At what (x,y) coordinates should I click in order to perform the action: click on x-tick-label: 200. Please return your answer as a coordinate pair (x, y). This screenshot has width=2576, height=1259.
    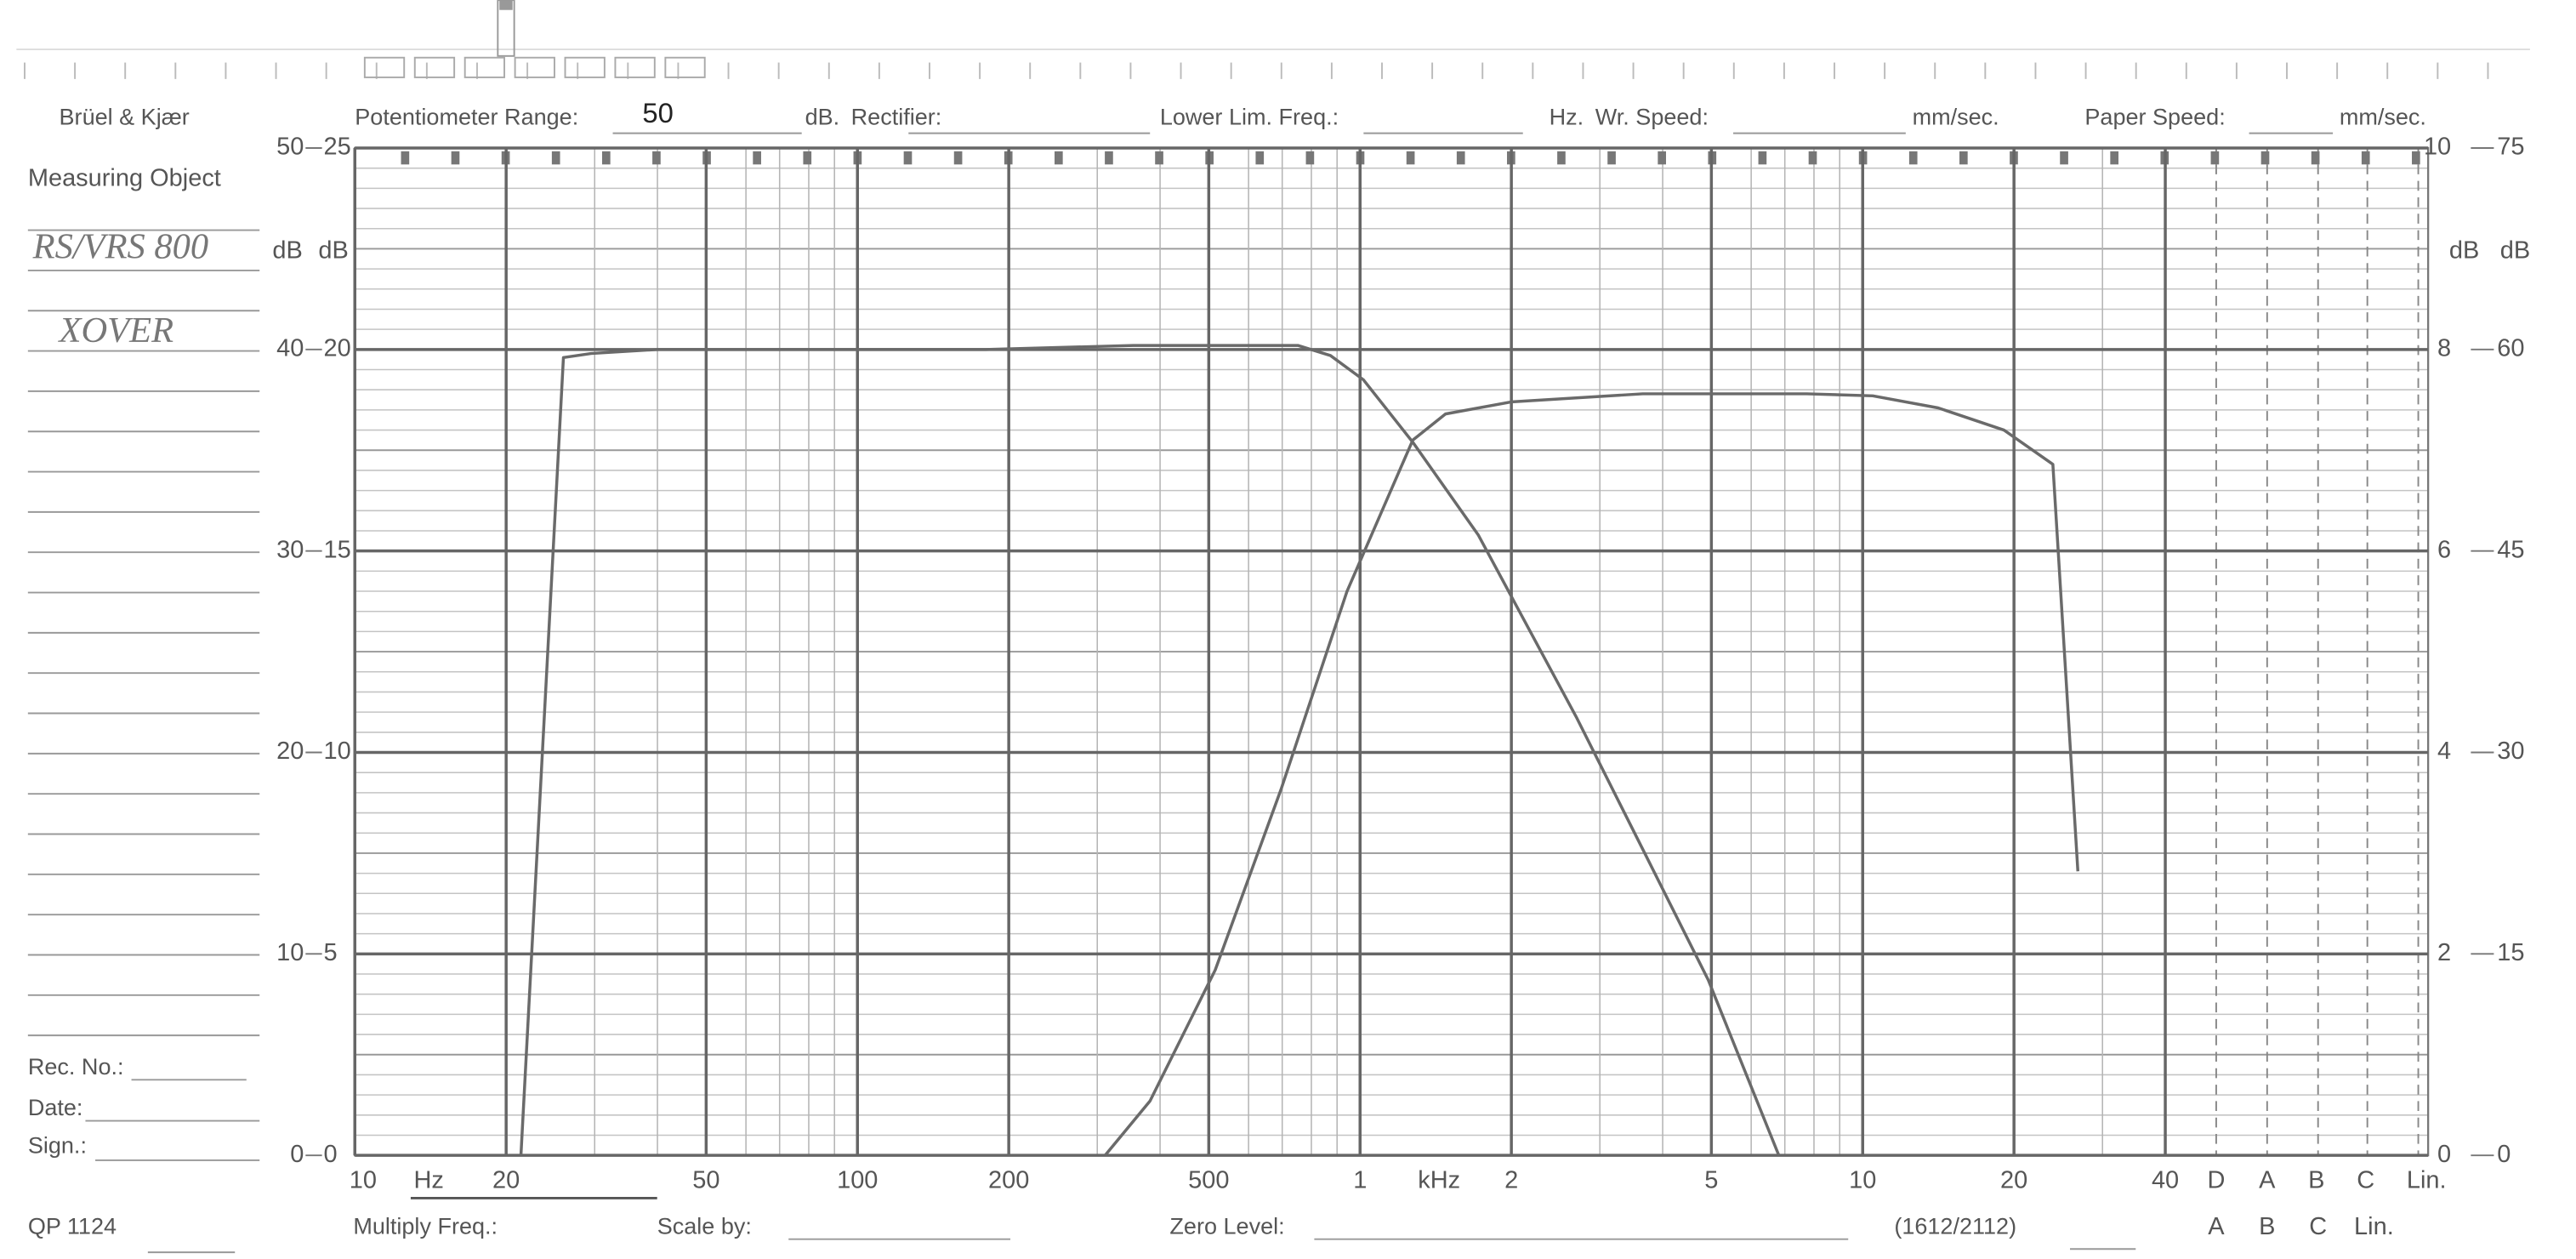
    Looking at the image, I should click on (1008, 1181).